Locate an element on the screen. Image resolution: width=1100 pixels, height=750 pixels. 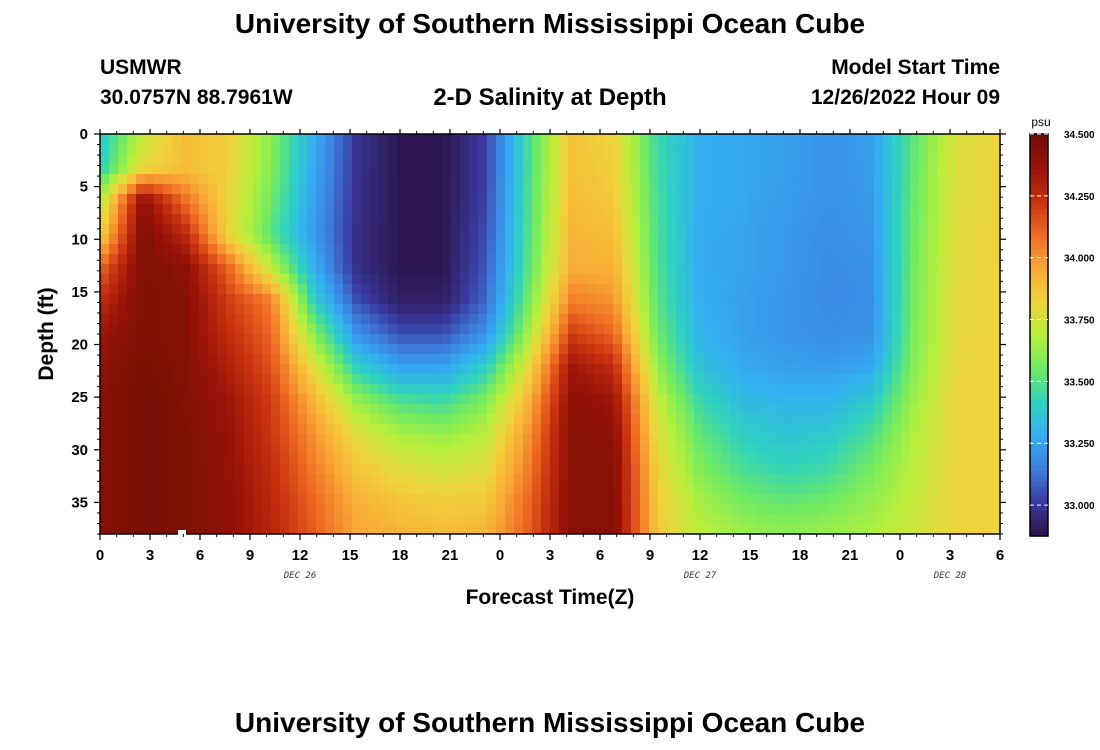
y-tick-label: 20 is located at coordinates (79, 345).